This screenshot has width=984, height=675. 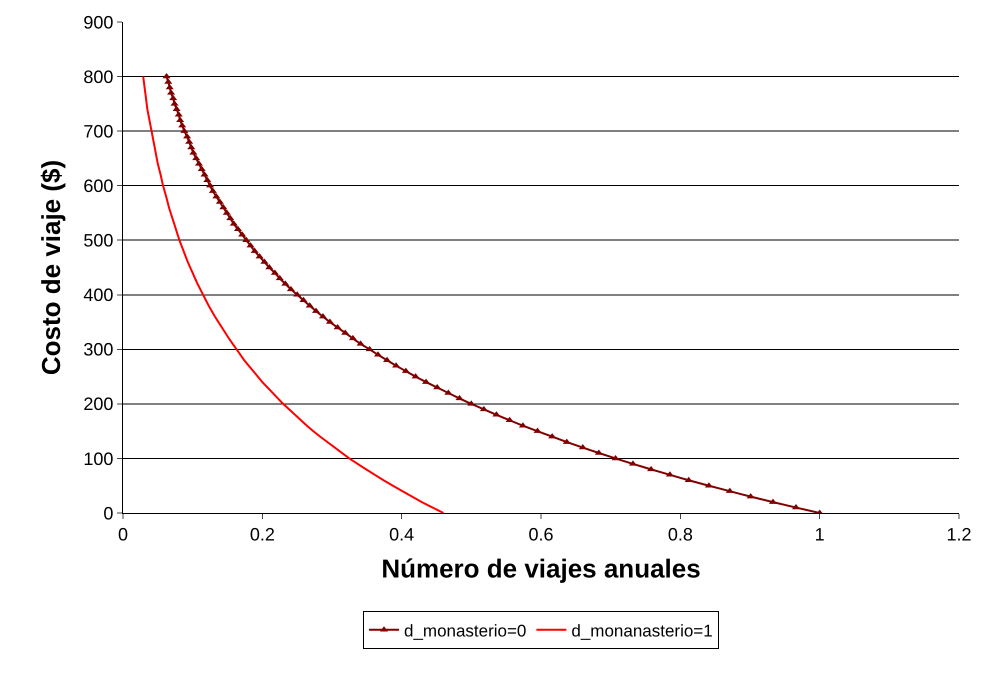 I want to click on y-tick-label: 0, so click(x=108, y=513).